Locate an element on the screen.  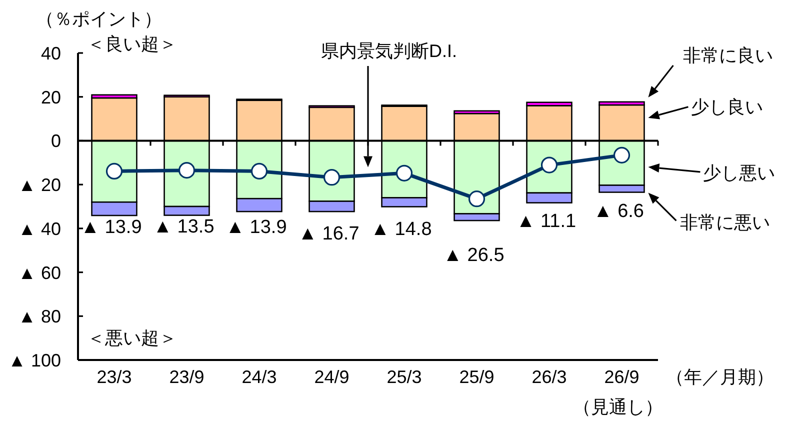
value-label: ▲ 16.7 is located at coordinates (329, 233).